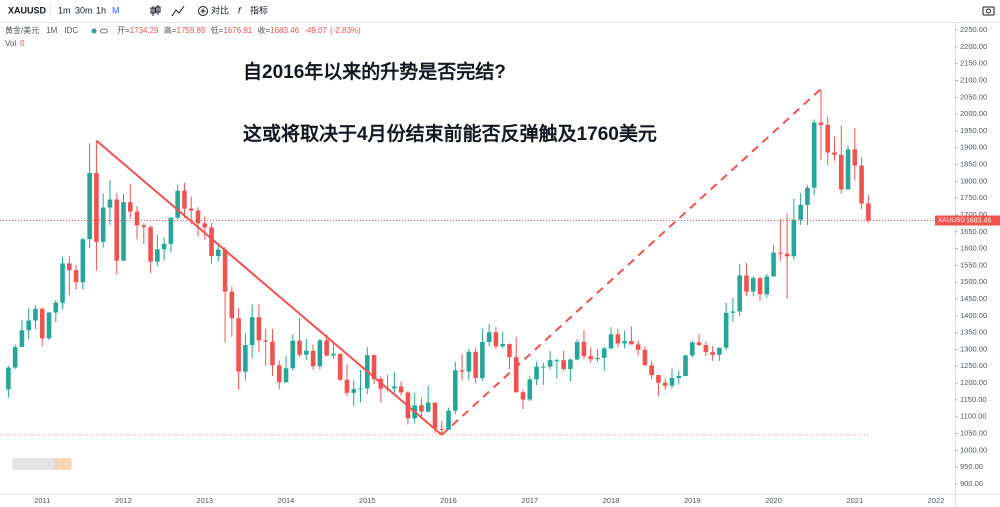  Describe the element at coordinates (10, 43) in the screenshot. I see `volume-label: Vol` at that location.